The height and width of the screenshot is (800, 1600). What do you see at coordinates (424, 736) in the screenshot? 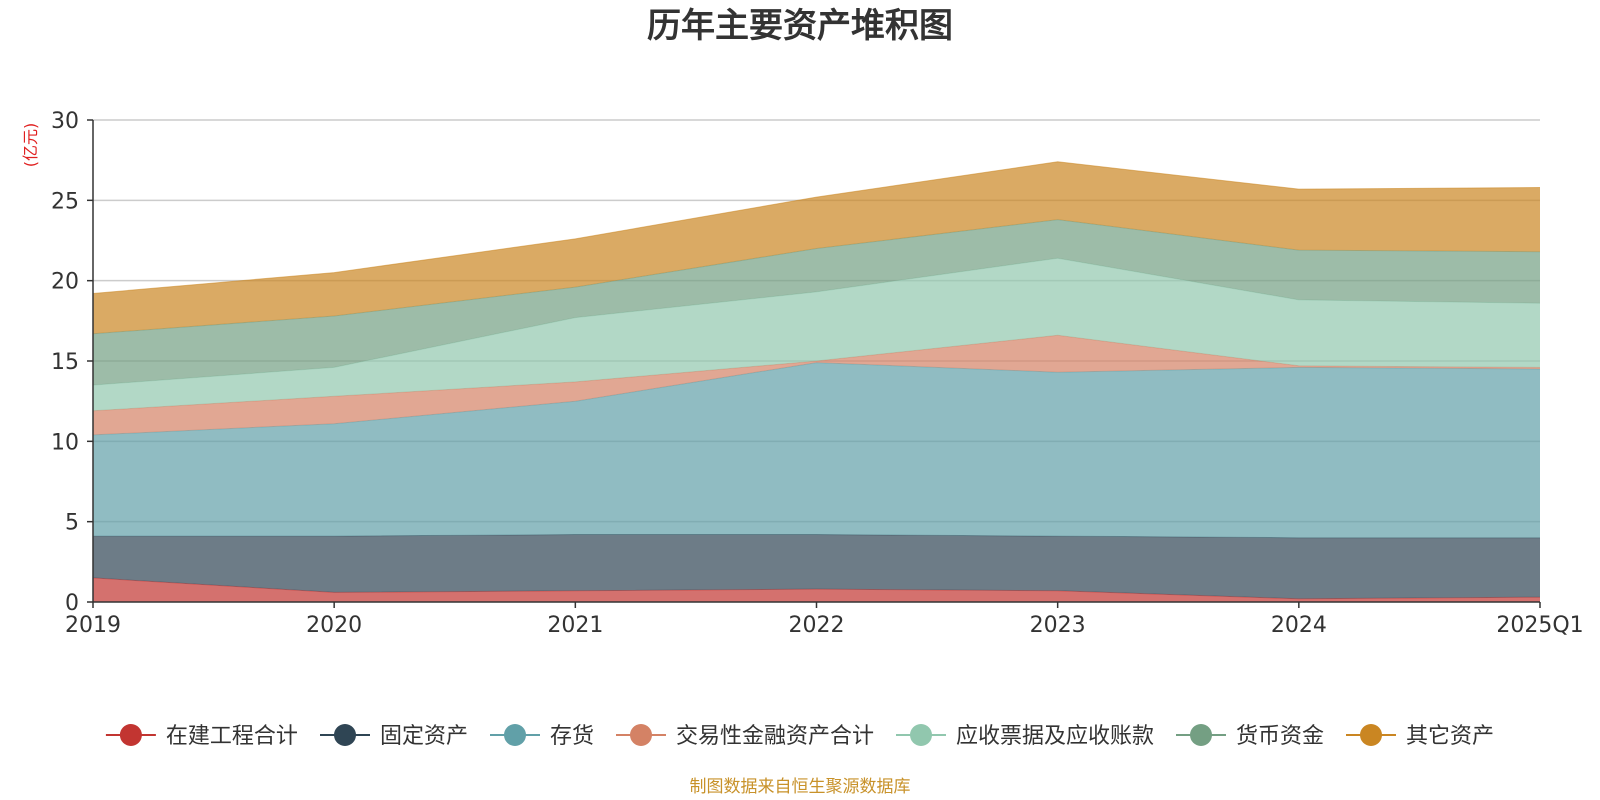
I see `legend-label: 固定资产` at bounding box center [424, 736].